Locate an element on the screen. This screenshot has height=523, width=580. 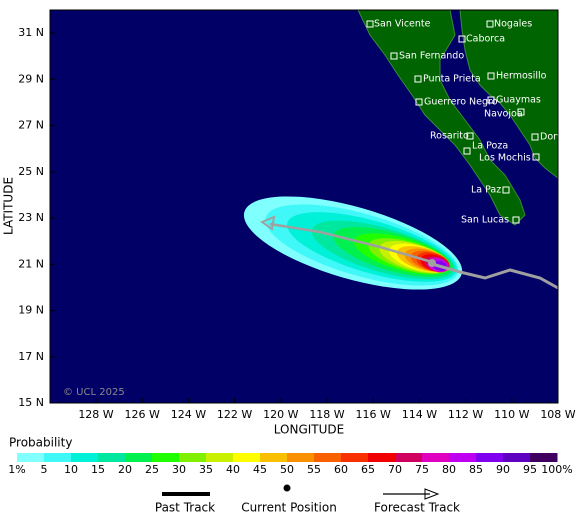
x-tick-label: 128 W is located at coordinates (95, 414).